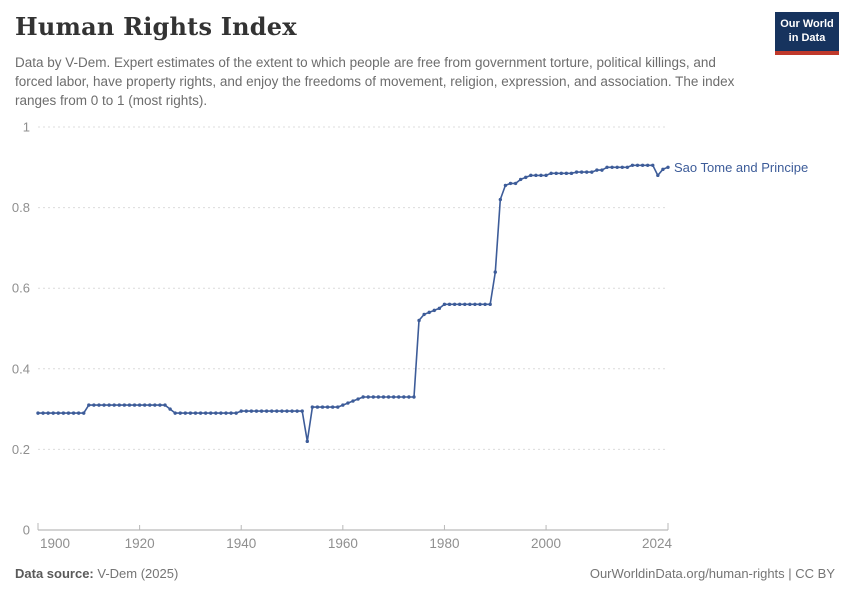 Image resolution: width=850 pixels, height=600 pixels. Describe the element at coordinates (136, 573) in the screenshot. I see `data-source-value: V-Dem (2025)` at that location.